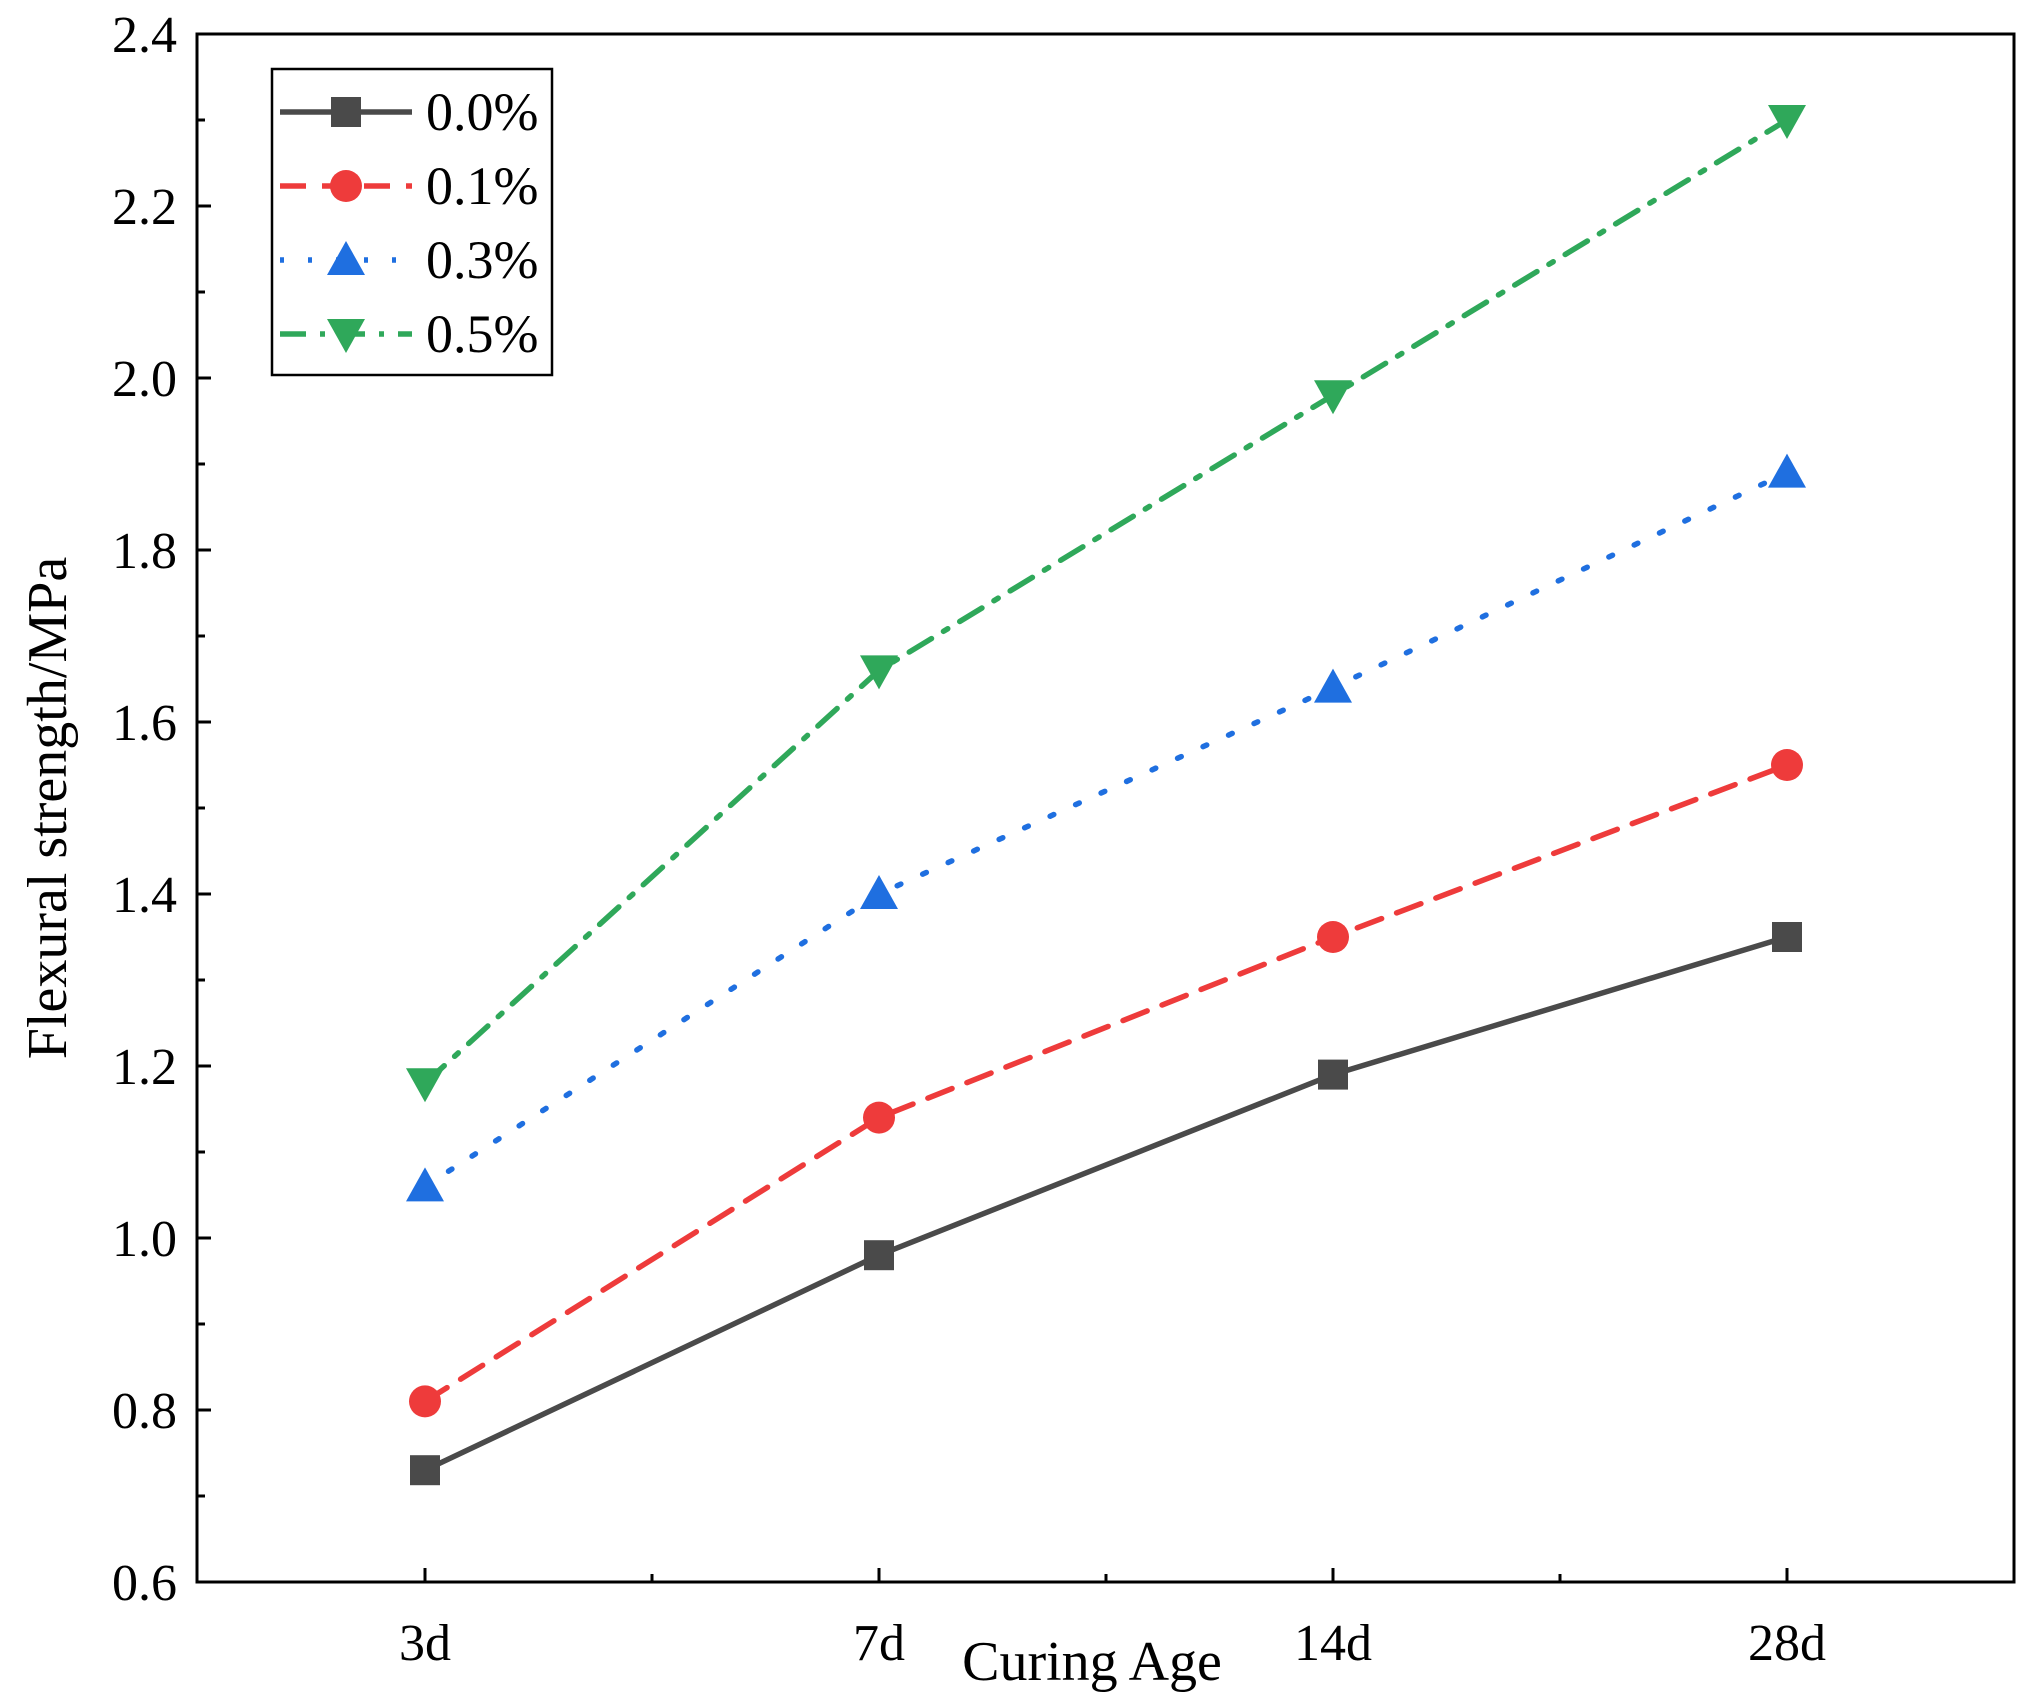  I want to click on y-tick-label: 0.8, so click(144, 1411).